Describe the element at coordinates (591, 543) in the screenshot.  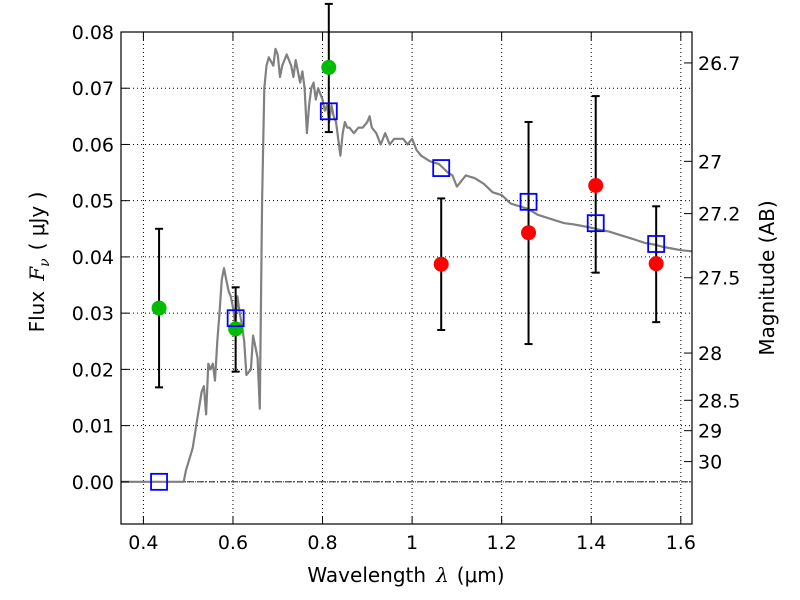
I see `x-tick-label: 1.4` at that location.